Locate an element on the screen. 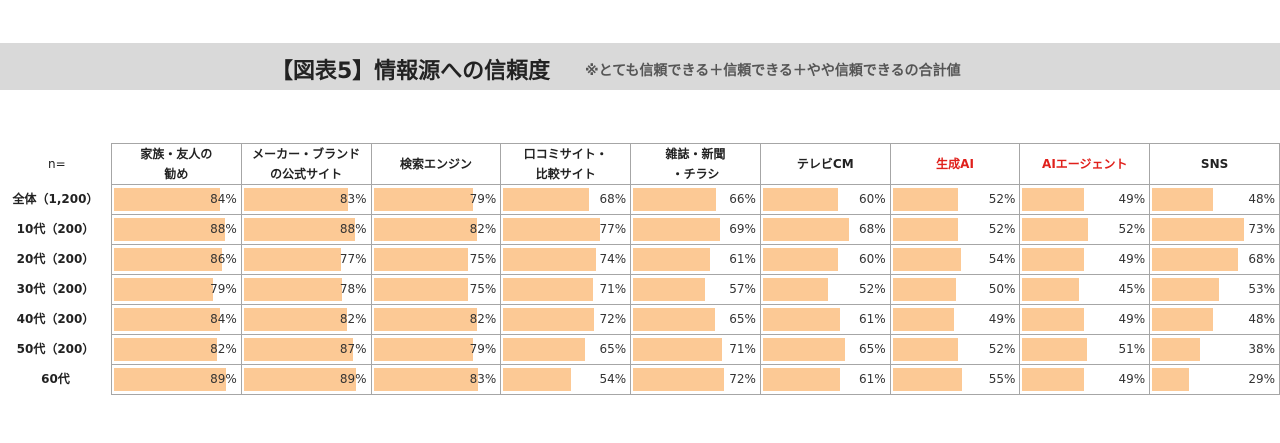 This screenshot has width=1280, height=443. chart-title: 【図表5】情報源への信頼度 is located at coordinates (411, 71).